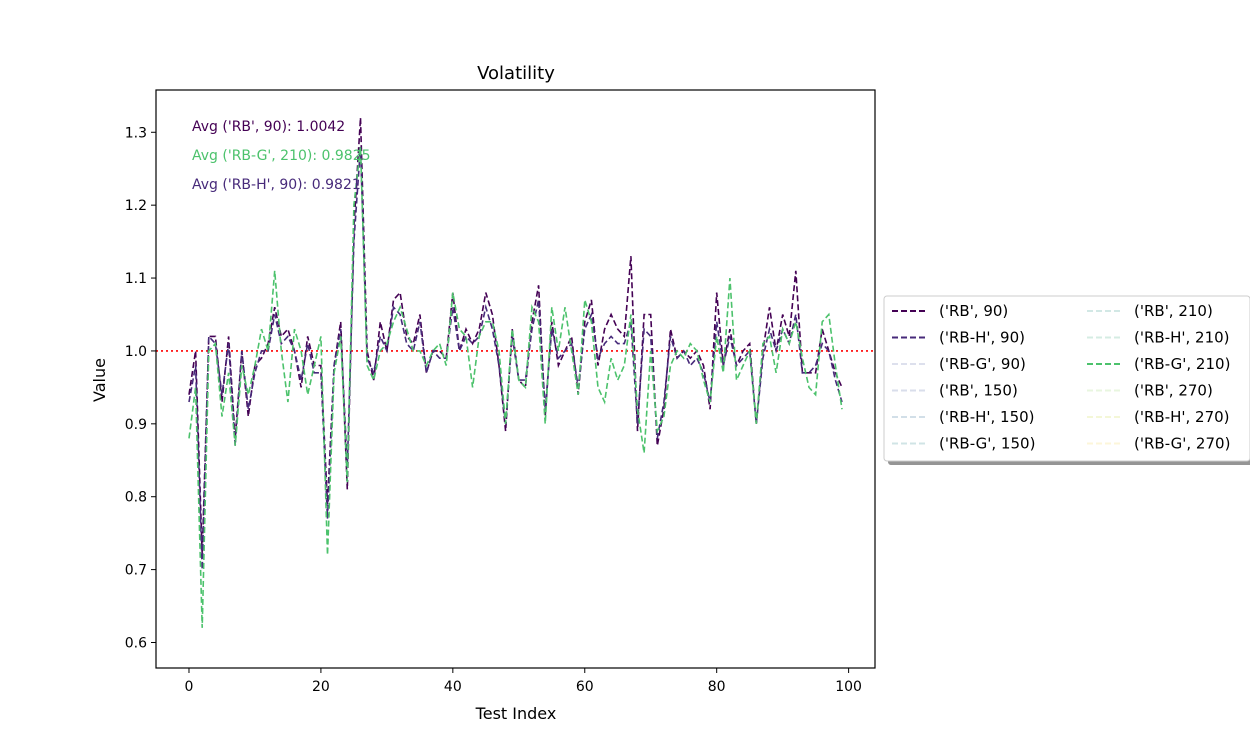 This screenshot has width=1250, height=750. Describe the element at coordinates (136, 352) in the screenshot. I see `y-tick-label-4: 1.0` at that location.